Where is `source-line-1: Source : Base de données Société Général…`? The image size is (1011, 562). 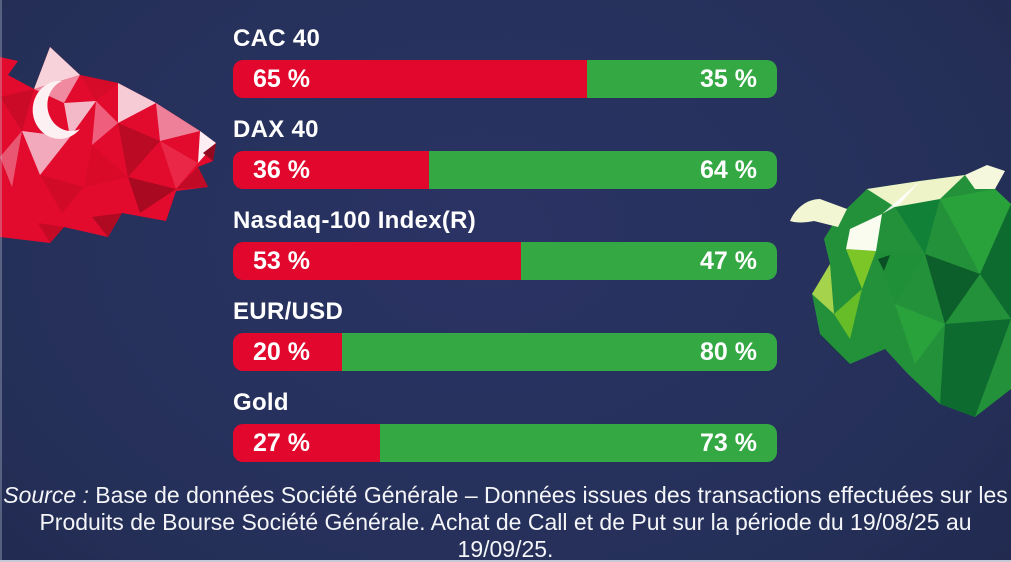 source-line-1: Source : Base de données Société Général… is located at coordinates (505, 495).